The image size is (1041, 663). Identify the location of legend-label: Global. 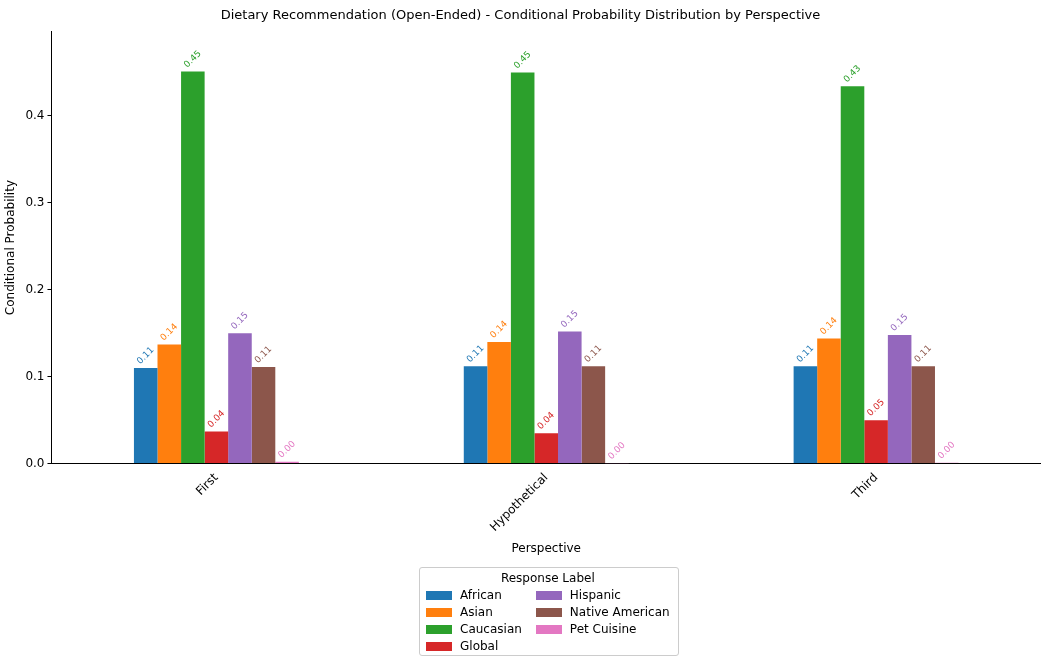
(479, 646).